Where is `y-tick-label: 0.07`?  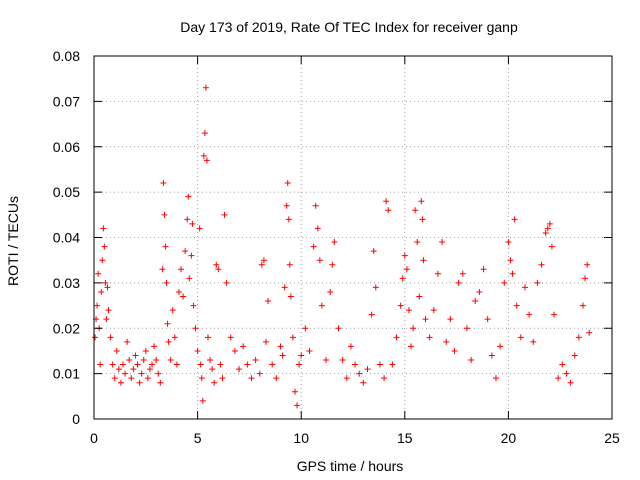
y-tick-label: 0.07 is located at coordinates (66, 101).